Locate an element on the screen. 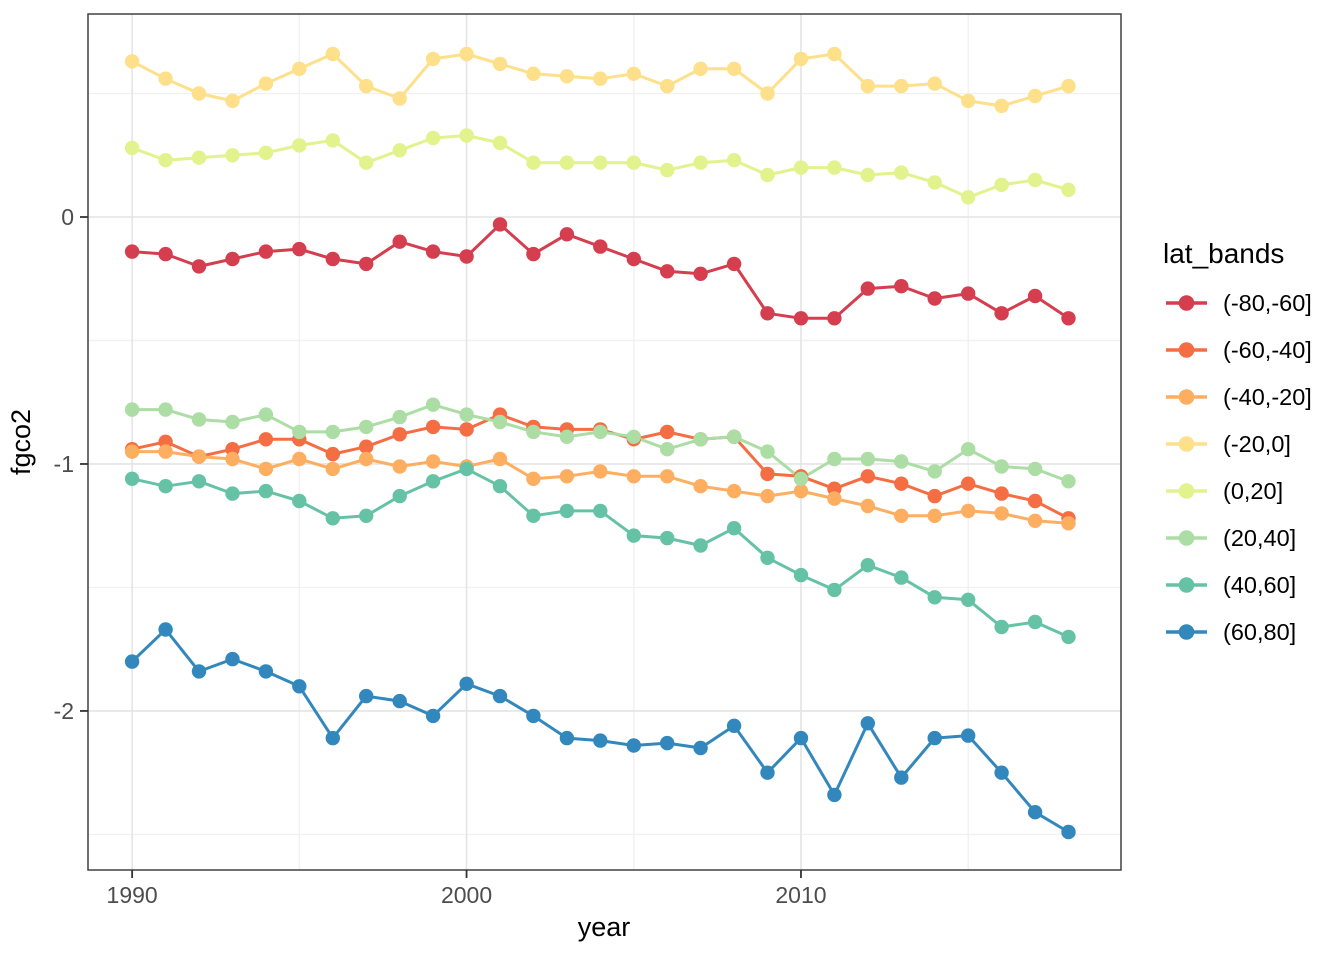 The image size is (1344, 960). data-point-(60,80]-2017 is located at coordinates (1035, 812).